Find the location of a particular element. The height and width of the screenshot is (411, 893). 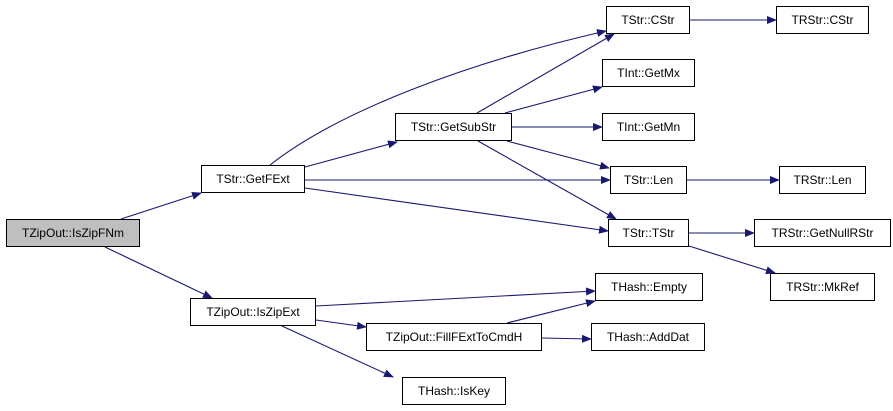

edge-iszipext-fill is located at coordinates (341, 324).